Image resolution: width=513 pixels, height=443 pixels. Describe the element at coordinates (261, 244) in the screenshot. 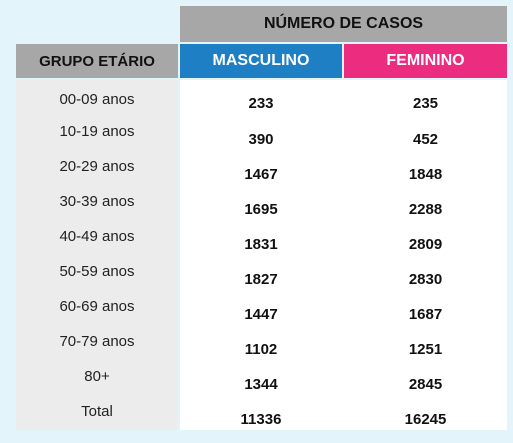

I see `male-count: 1831` at that location.